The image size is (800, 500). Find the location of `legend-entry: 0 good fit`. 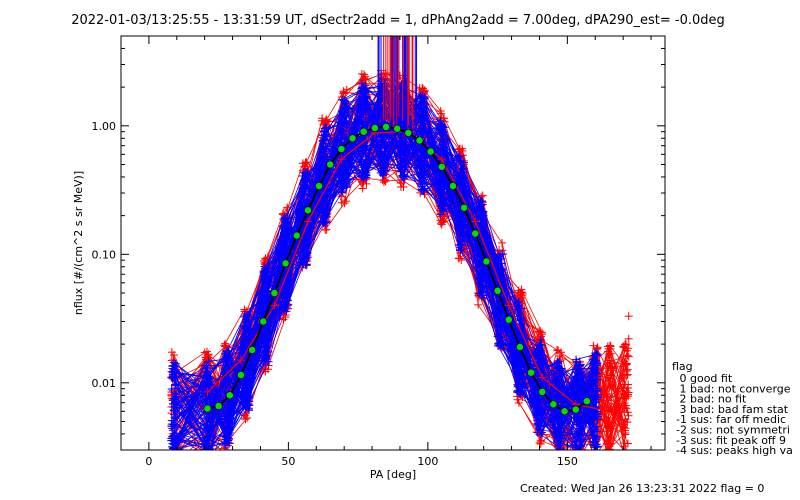

legend-entry: 0 good fit is located at coordinates (704, 378).